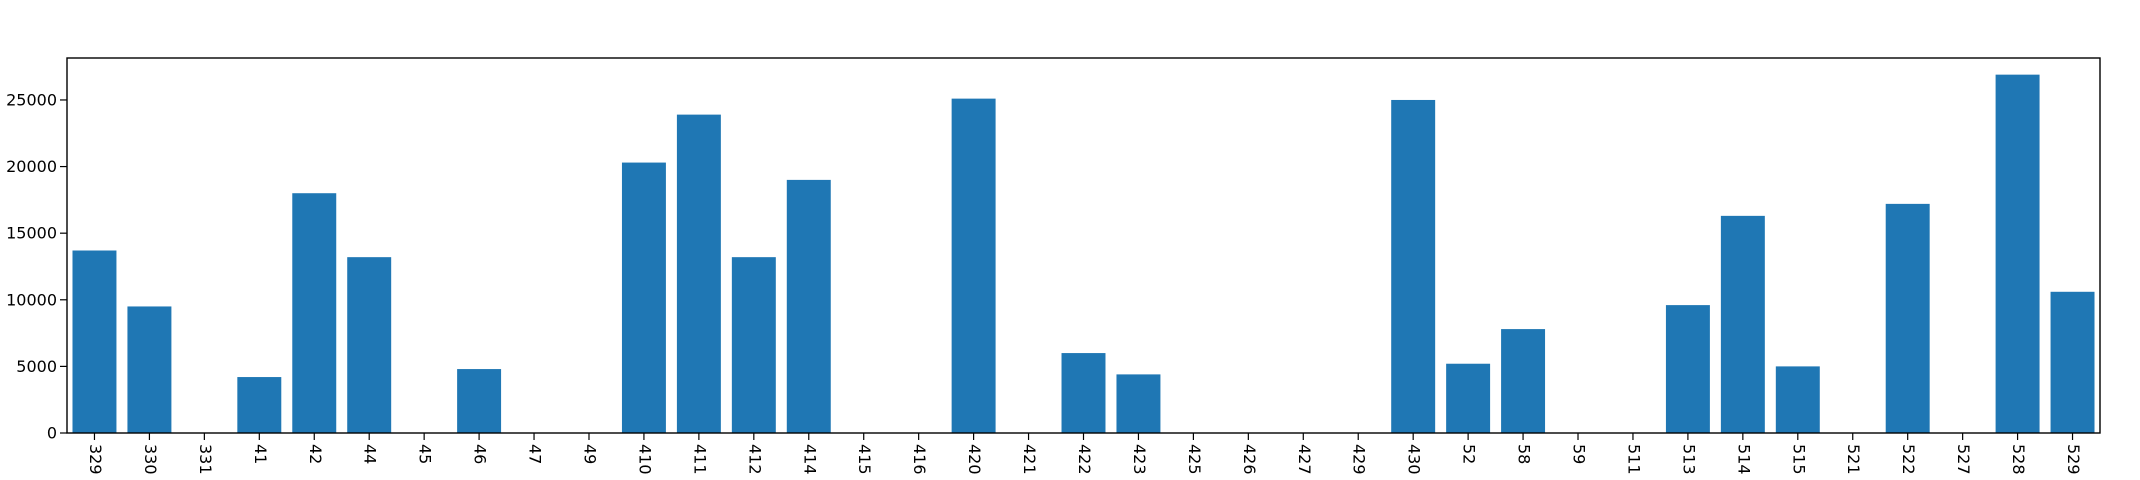 The image size is (2140, 480). I want to click on y-tick-label: 0, so click(52, 433).